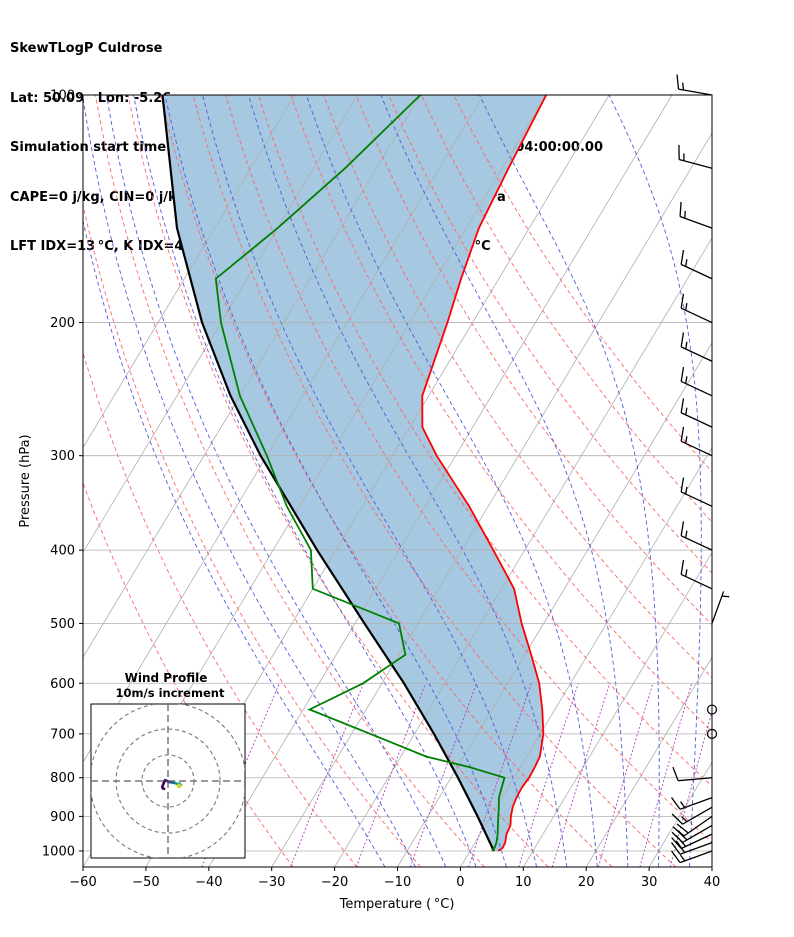 This screenshot has width=794, height=937. Describe the element at coordinates (91, 98) in the screenshot. I see `chart-title-location: Lat: 50.09 Lon: -5.26` at that location.